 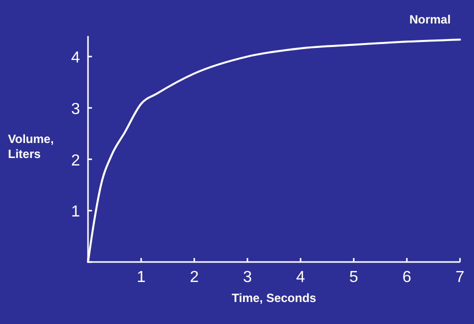 What do you see at coordinates (247, 277) in the screenshot?
I see `x-tick-label: 3` at bounding box center [247, 277].